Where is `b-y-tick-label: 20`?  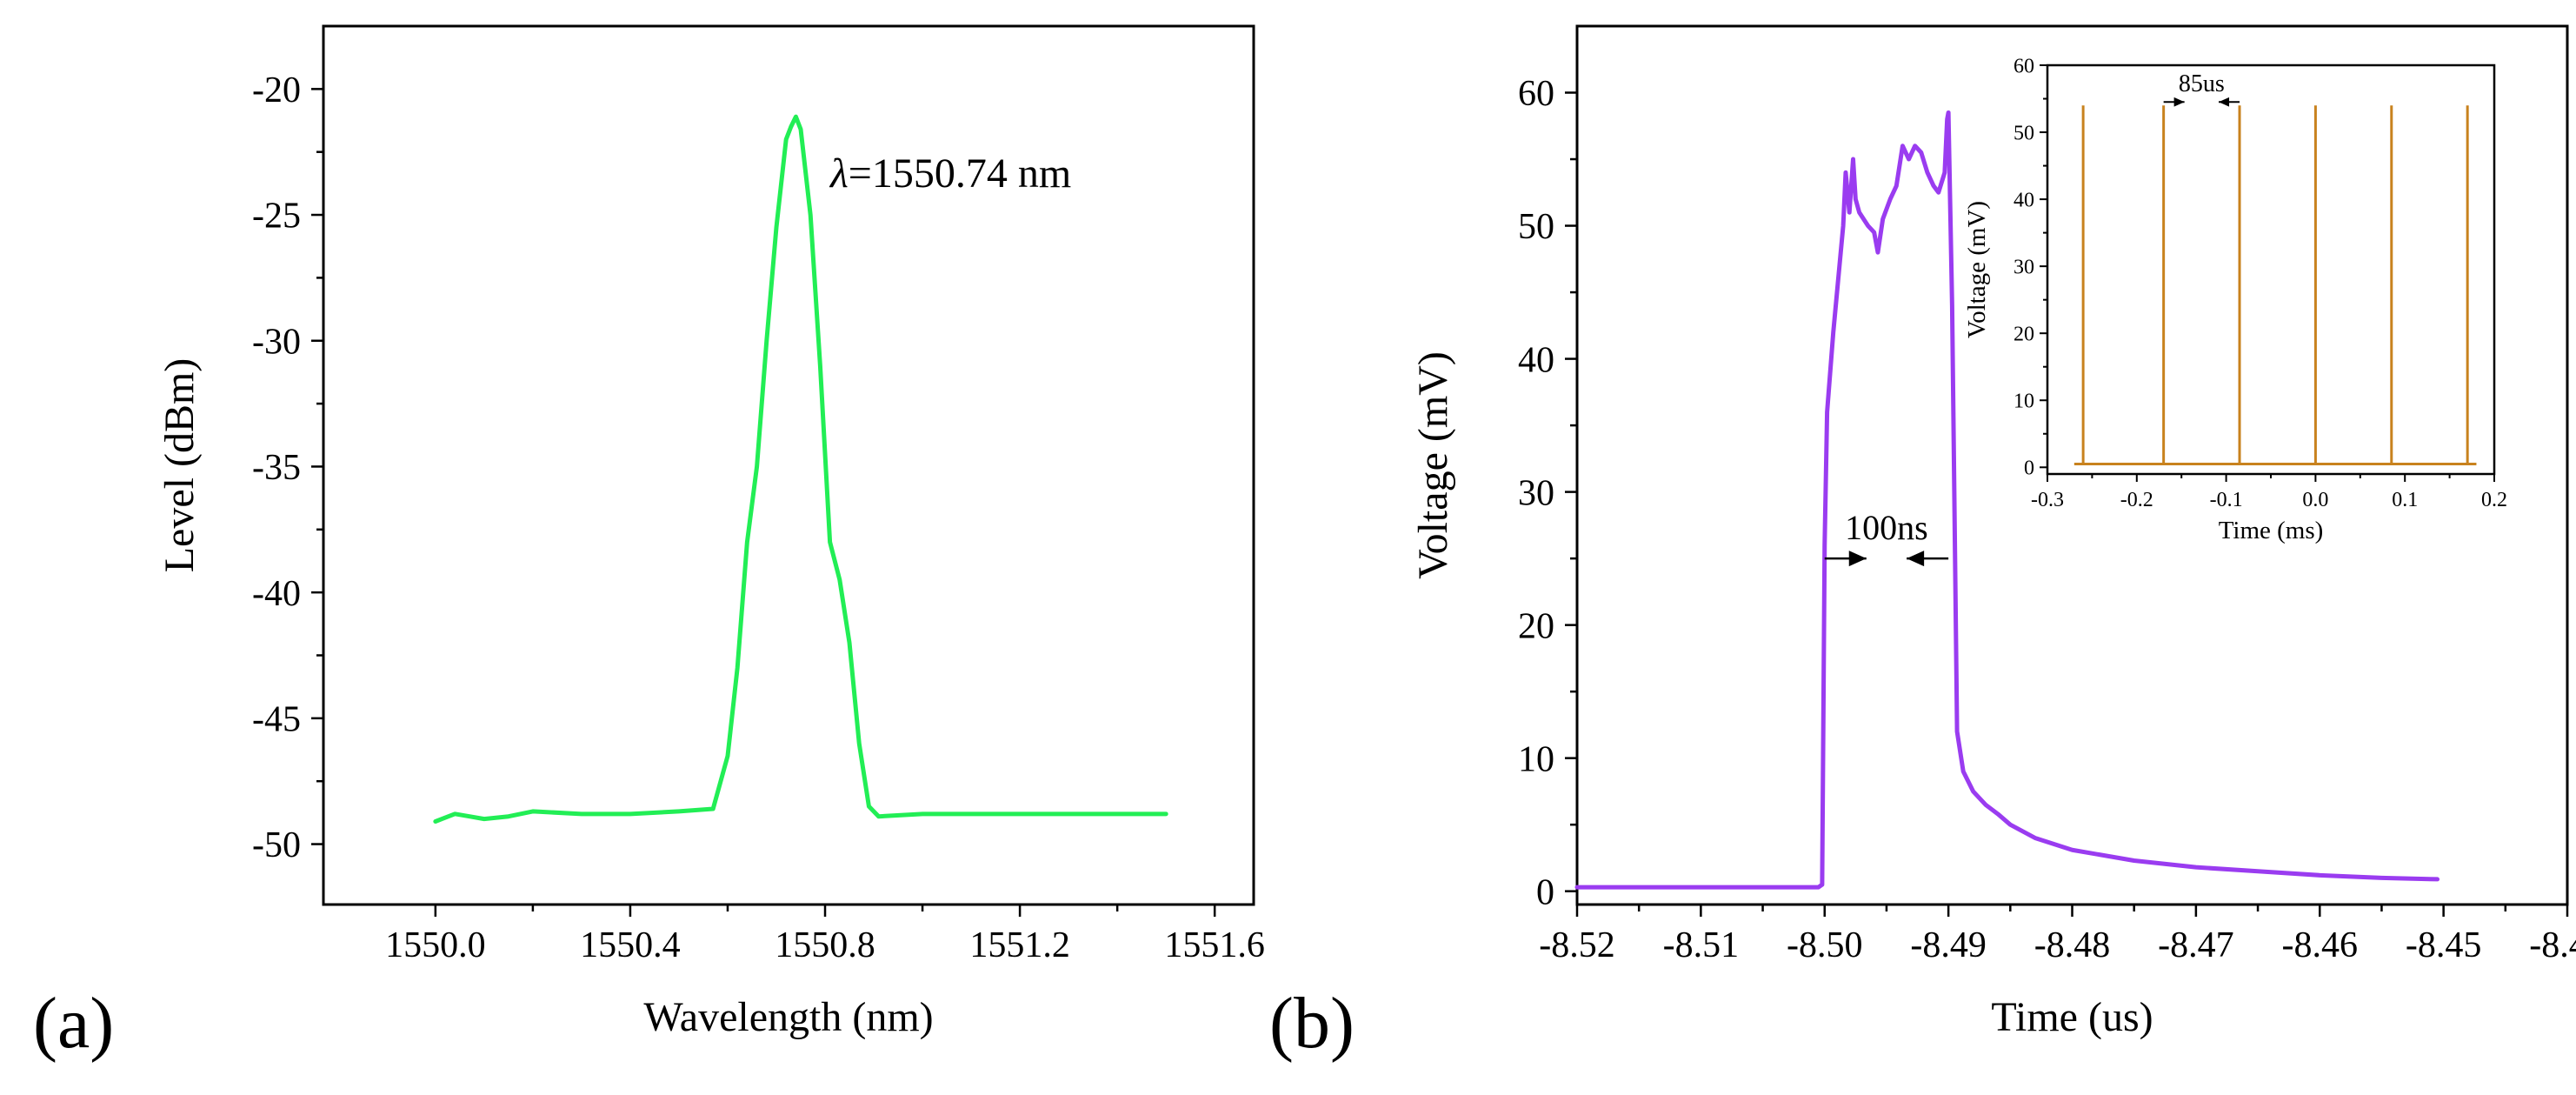 b-y-tick-label: 20 is located at coordinates (1536, 626).